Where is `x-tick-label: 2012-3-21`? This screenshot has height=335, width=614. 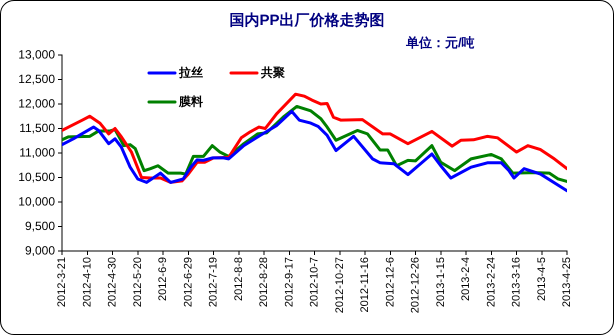
x-tick-label: 2012-3-21 is located at coordinates (62, 282).